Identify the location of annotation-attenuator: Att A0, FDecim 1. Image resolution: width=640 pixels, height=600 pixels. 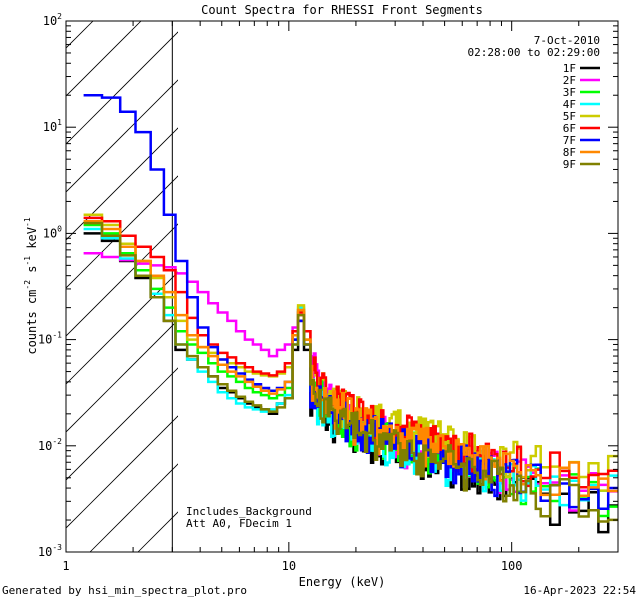
(239, 523).